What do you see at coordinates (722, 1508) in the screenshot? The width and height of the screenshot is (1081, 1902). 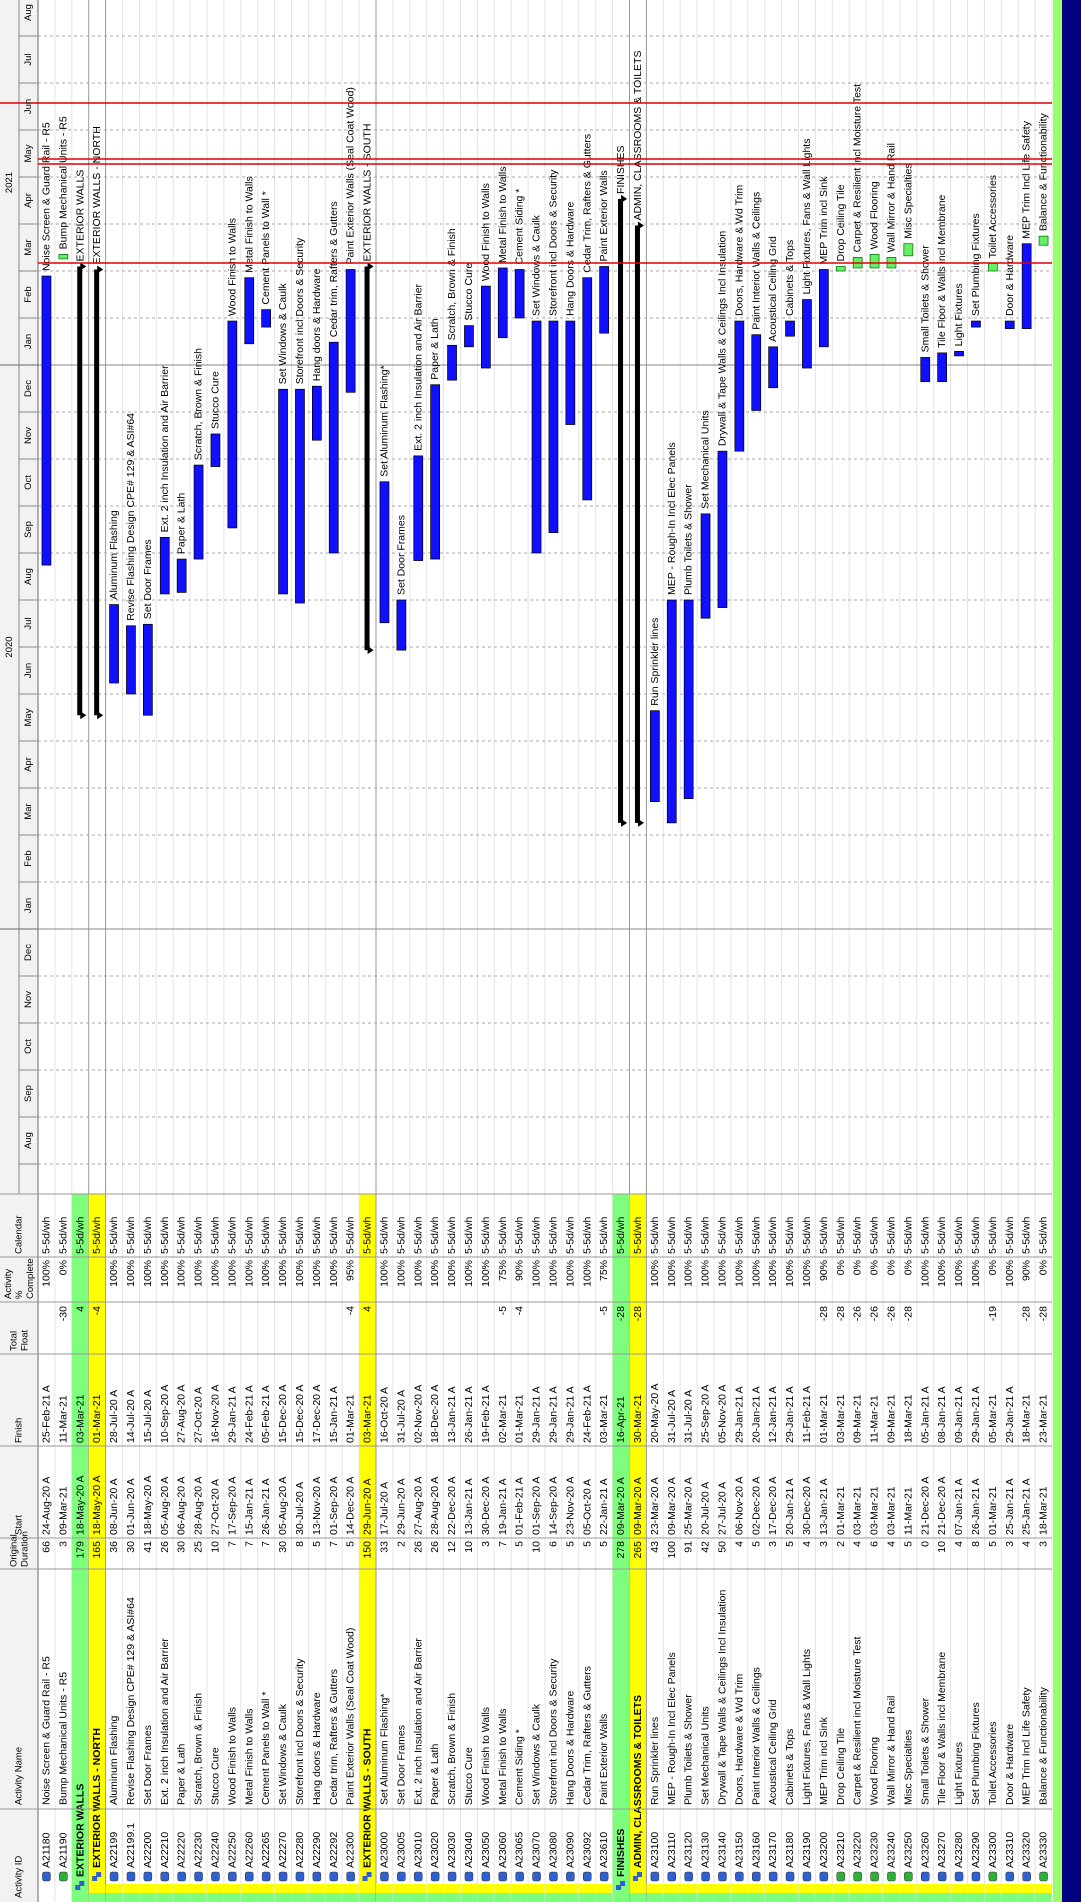 I see `start-date: 27-Jul-20 A` at bounding box center [722, 1508].